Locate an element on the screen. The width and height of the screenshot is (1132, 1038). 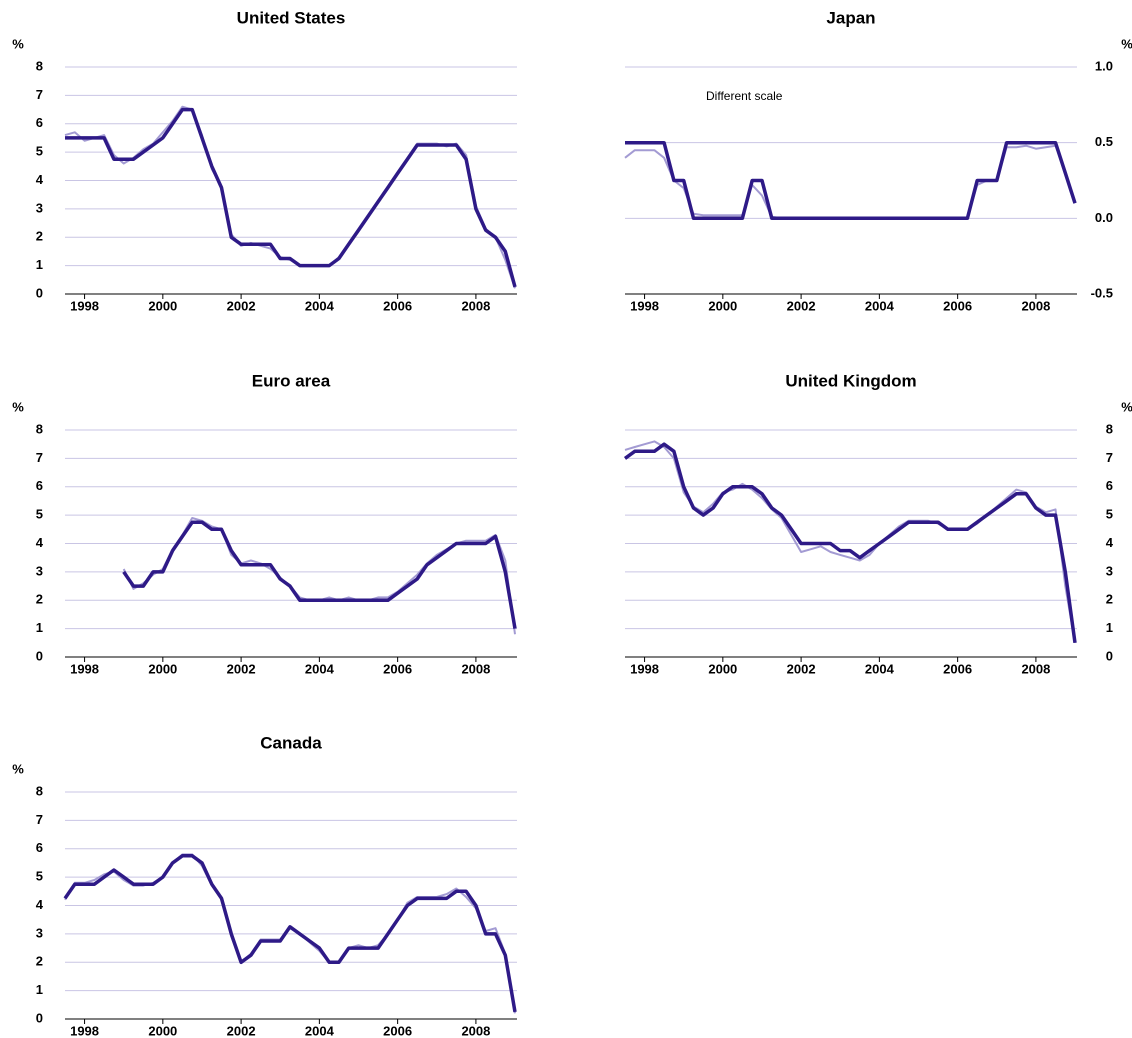
y-tick-label: 0.5 is located at coordinates (1104, 141).